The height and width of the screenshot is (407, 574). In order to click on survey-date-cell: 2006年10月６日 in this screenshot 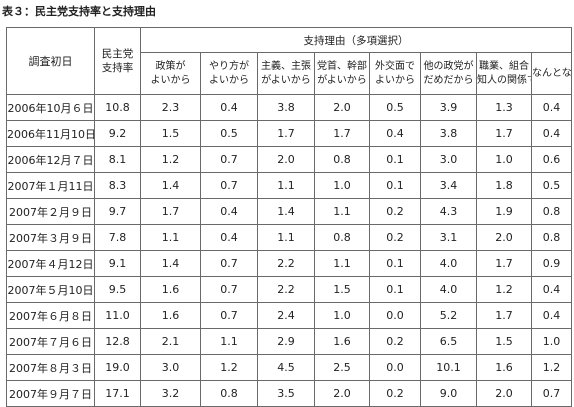, I will do `click(50, 107)`.